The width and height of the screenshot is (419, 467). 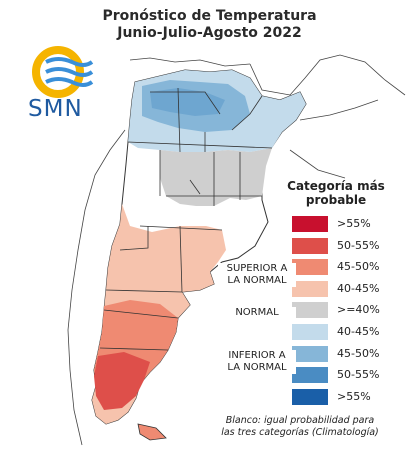 I want to click on title-line-1: Pronóstico de Temperatura, so click(x=209, y=16).